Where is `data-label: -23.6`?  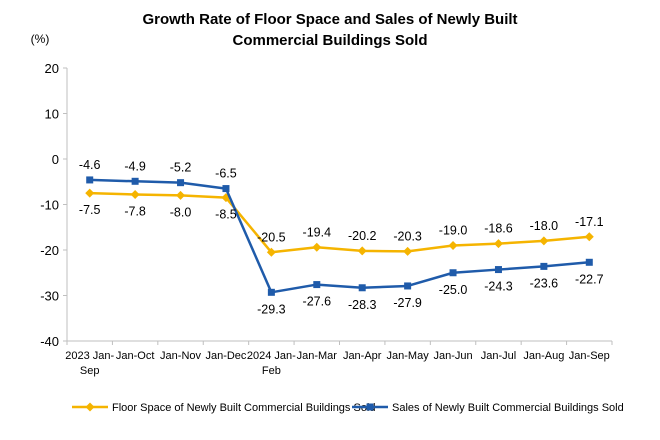 data-label: -23.6 is located at coordinates (544, 283).